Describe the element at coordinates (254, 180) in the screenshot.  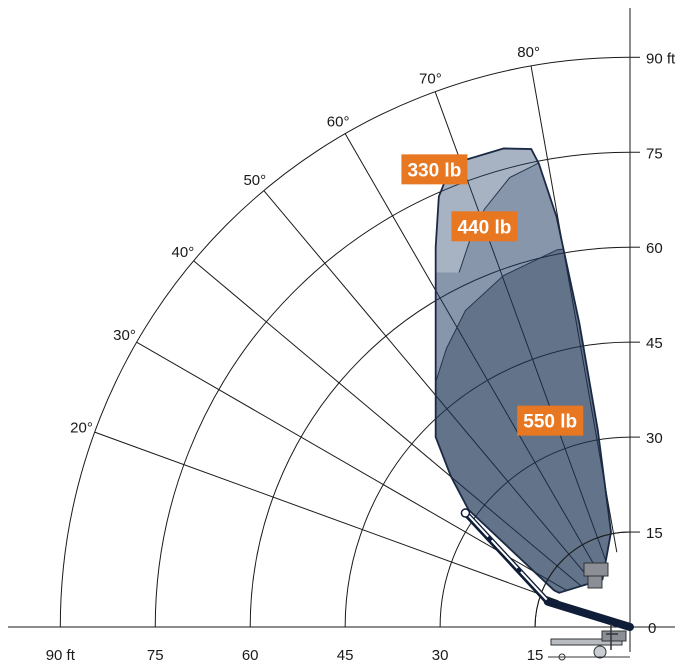
I see `angle-label-50: 50°` at that location.